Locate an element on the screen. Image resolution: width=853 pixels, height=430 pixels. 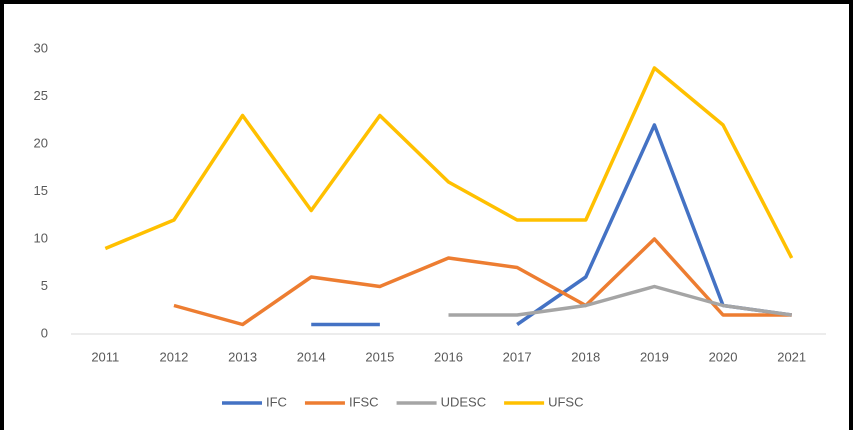
y-tick-label: 10 is located at coordinates (41, 237).